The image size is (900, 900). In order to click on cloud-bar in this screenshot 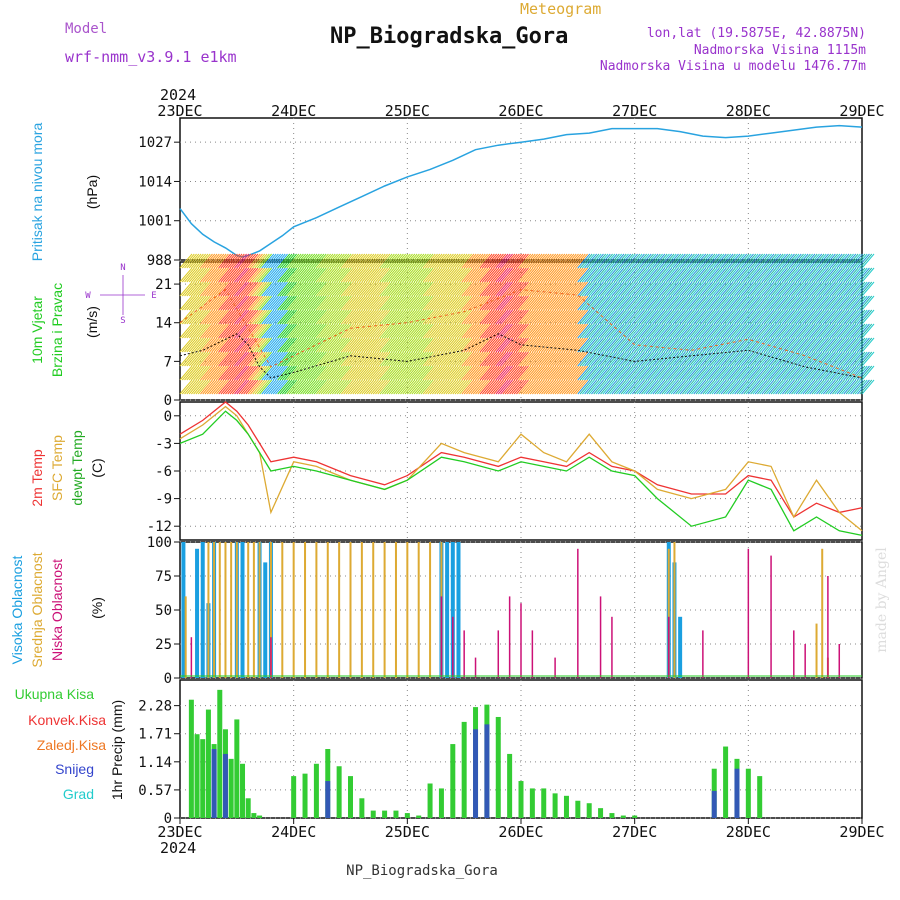, I will do `click(197, 613)`.